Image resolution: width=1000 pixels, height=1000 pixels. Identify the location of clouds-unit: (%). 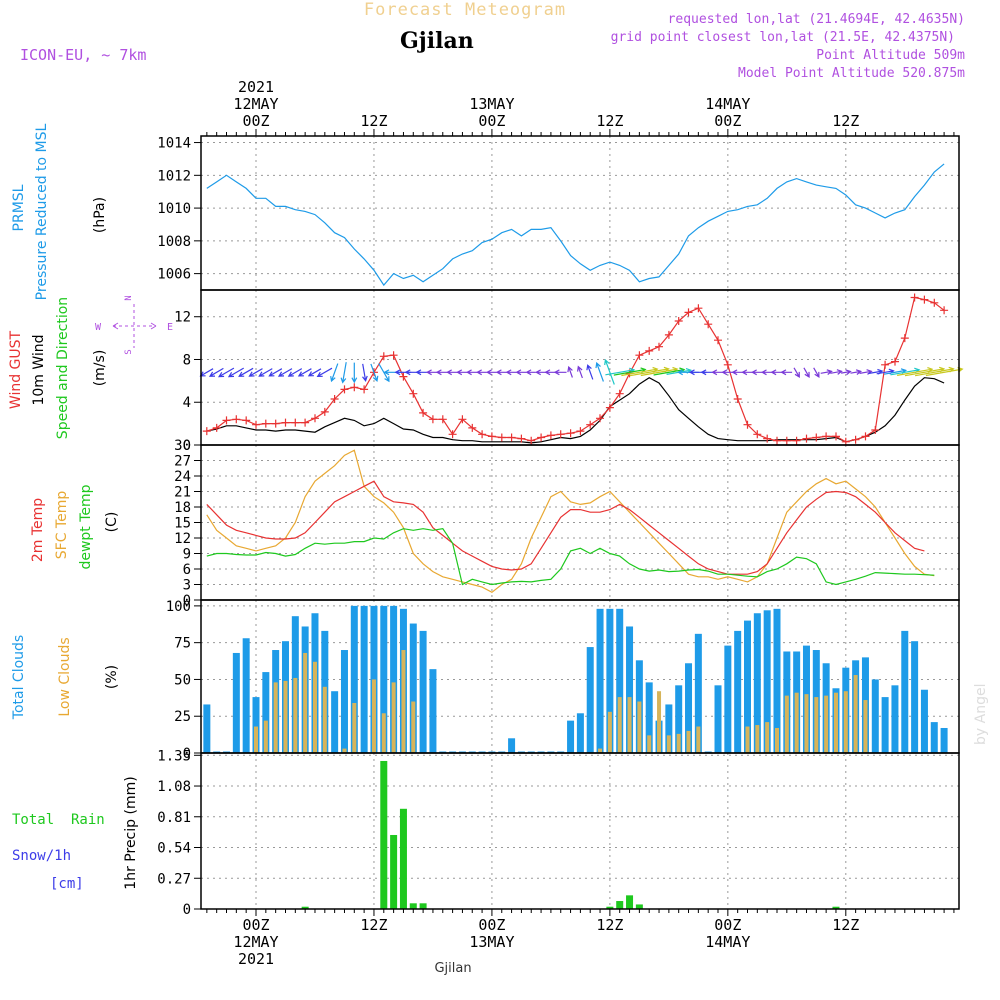
(112, 677).